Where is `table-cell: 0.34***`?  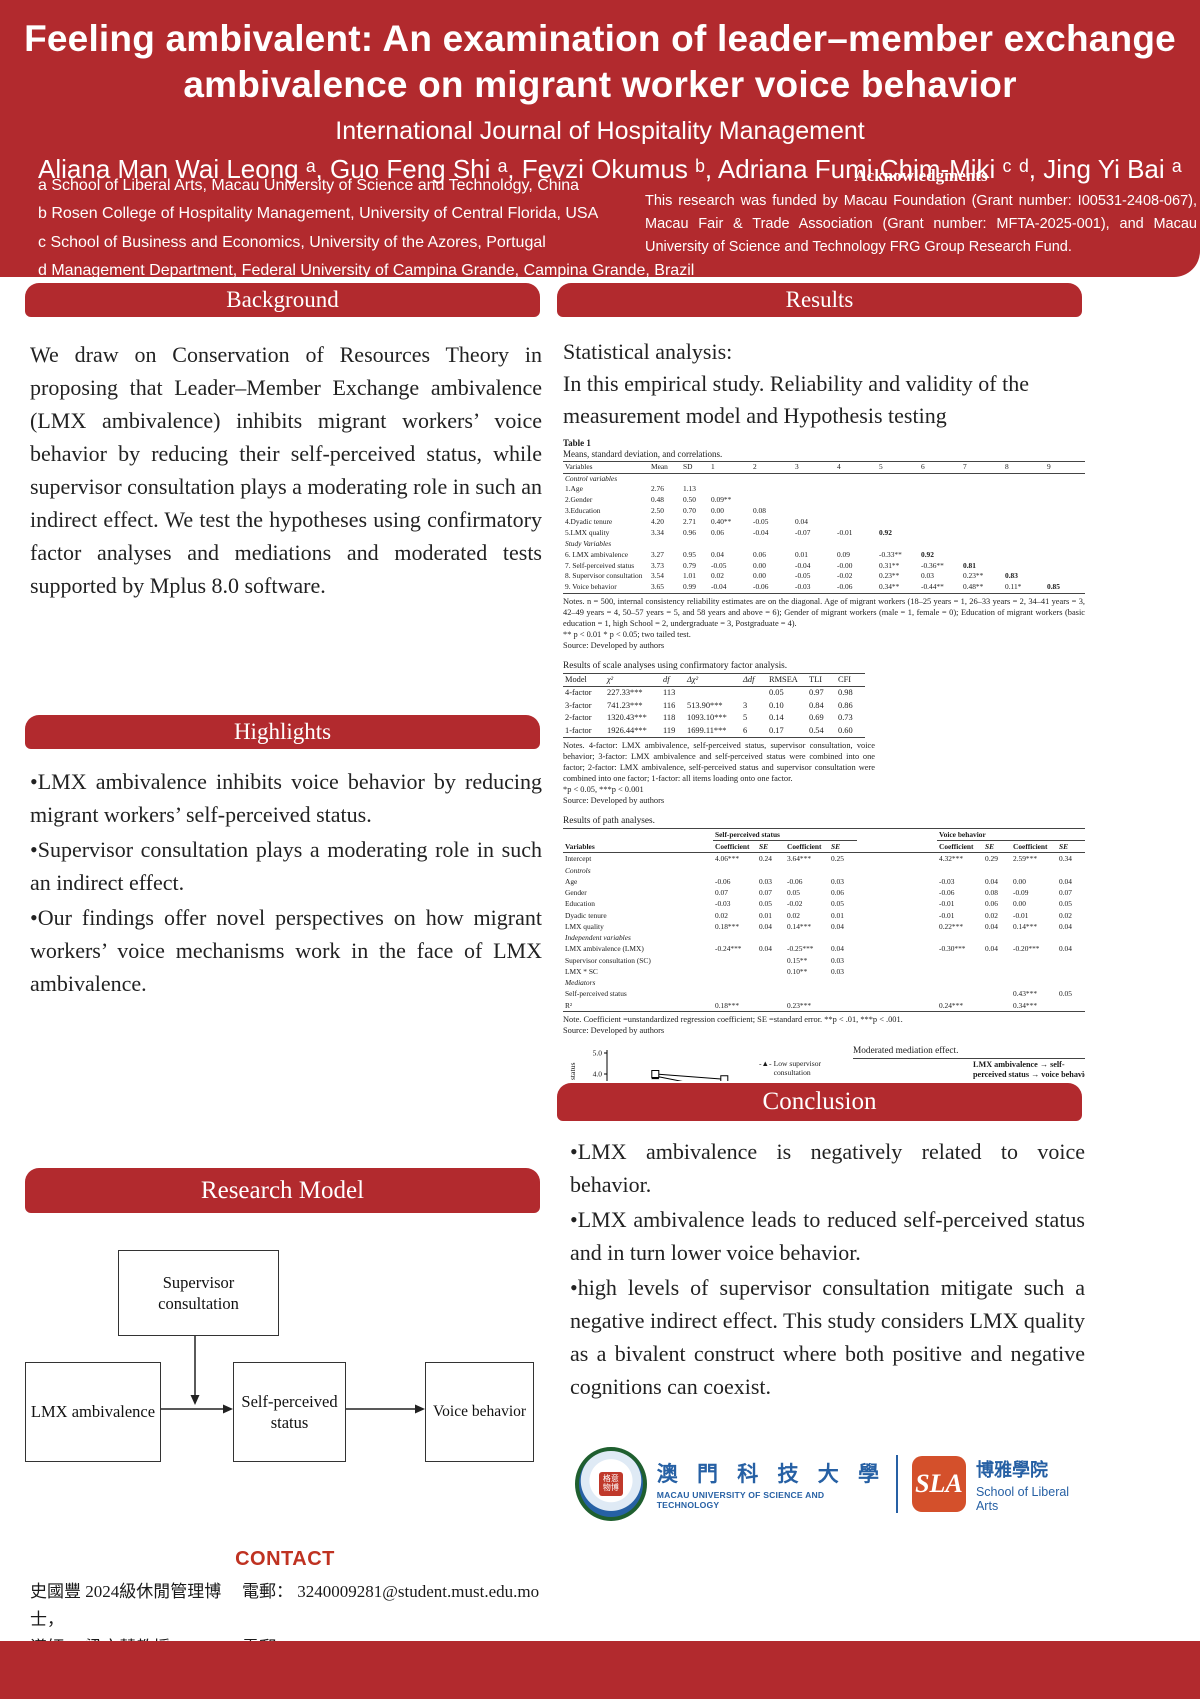 table-cell: 0.34*** is located at coordinates (1034, 1005).